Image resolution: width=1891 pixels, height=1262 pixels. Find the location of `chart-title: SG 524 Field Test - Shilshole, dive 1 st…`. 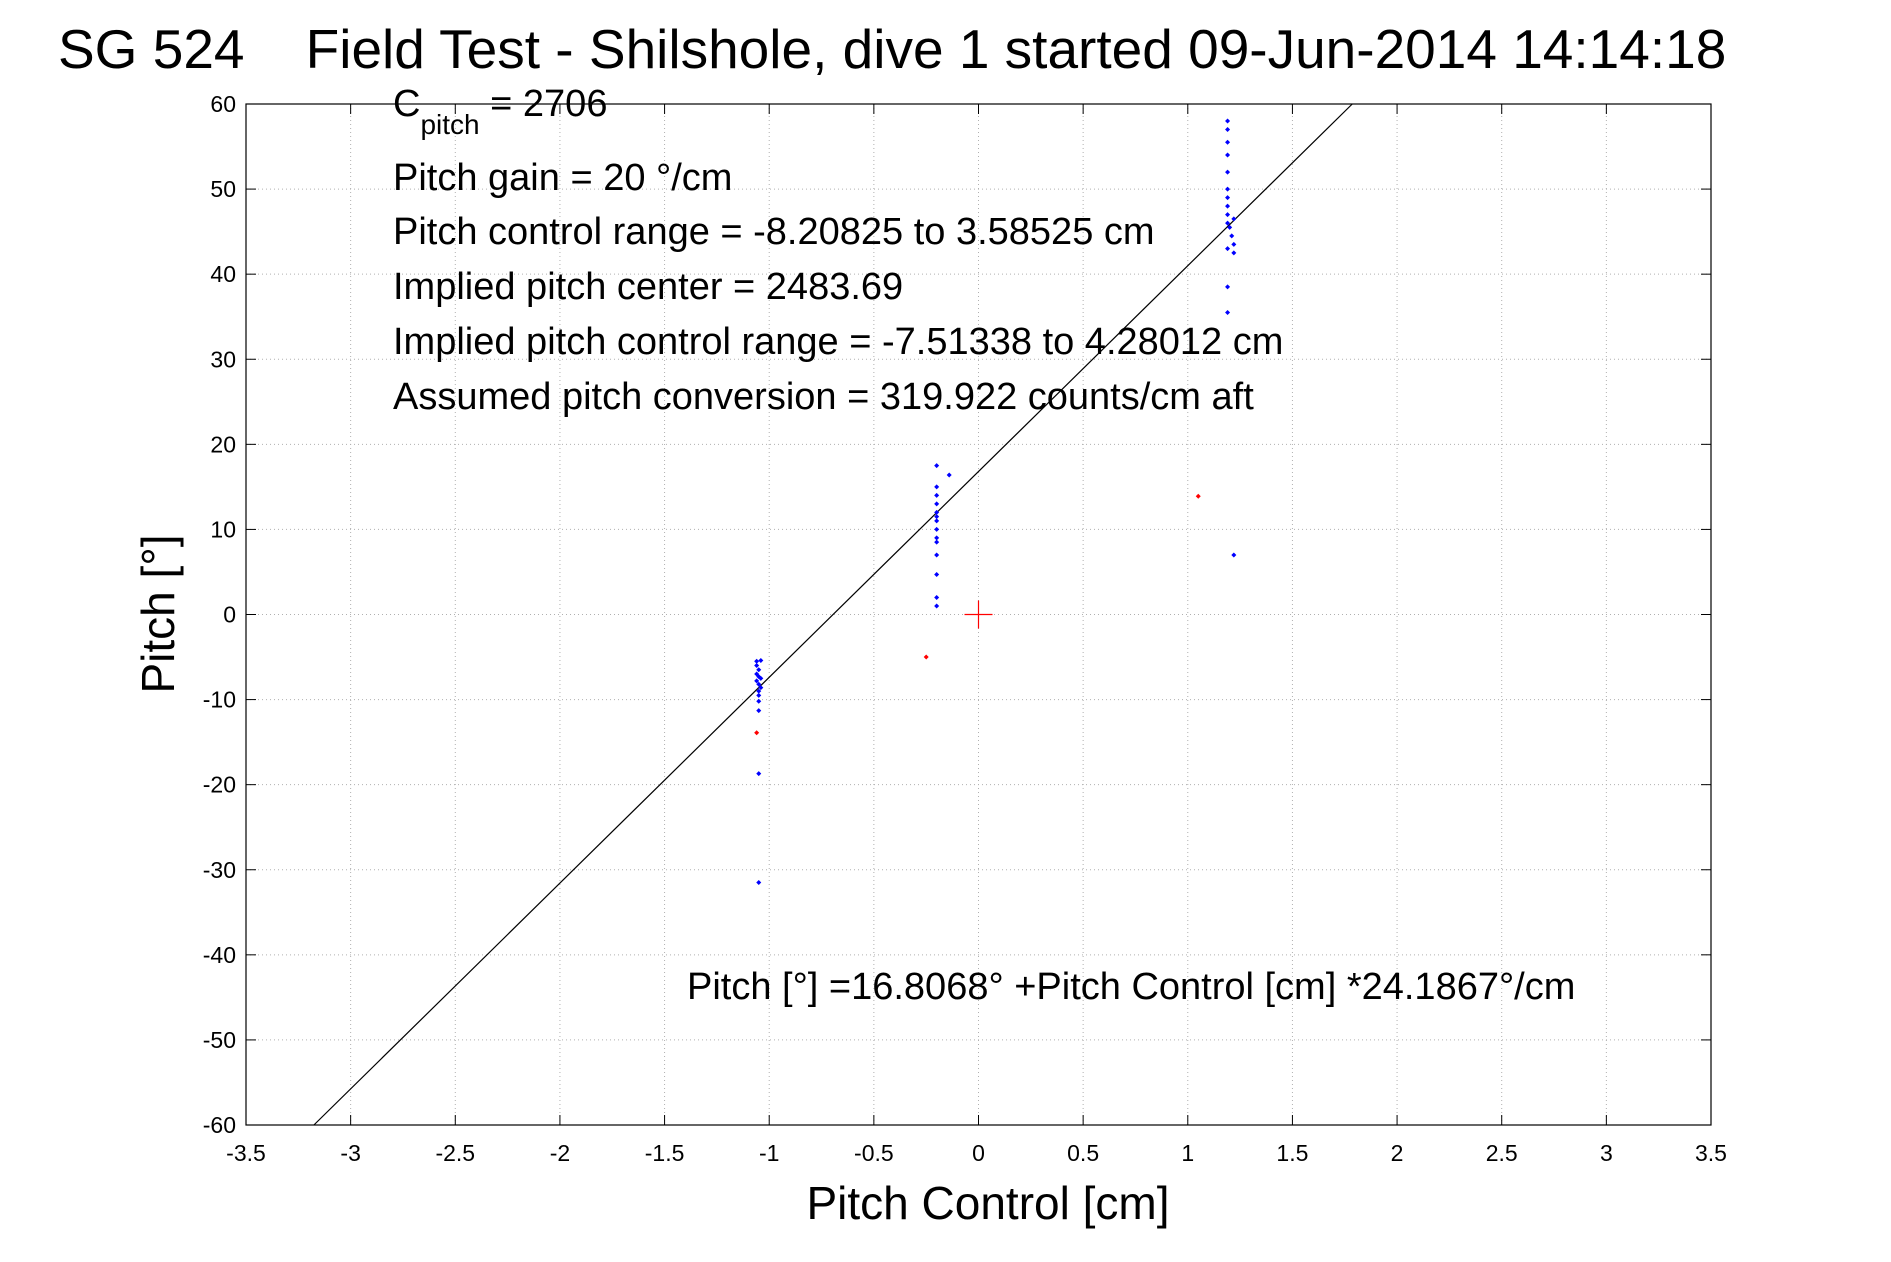

chart-title: SG 524 Field Test - Shilshole, dive 1 st… is located at coordinates (892, 49).